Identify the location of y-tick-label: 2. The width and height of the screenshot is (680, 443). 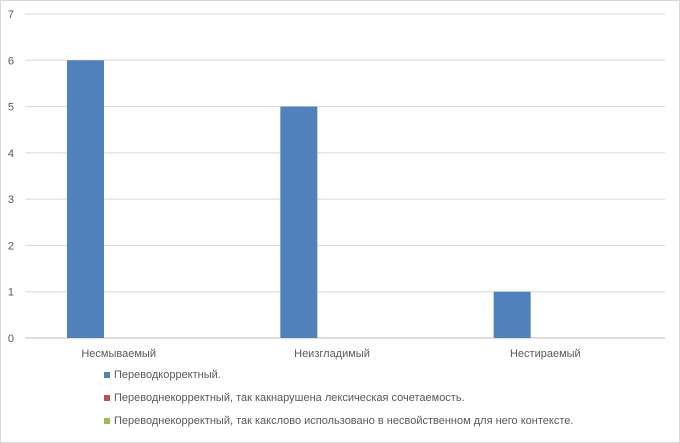
(11, 246).